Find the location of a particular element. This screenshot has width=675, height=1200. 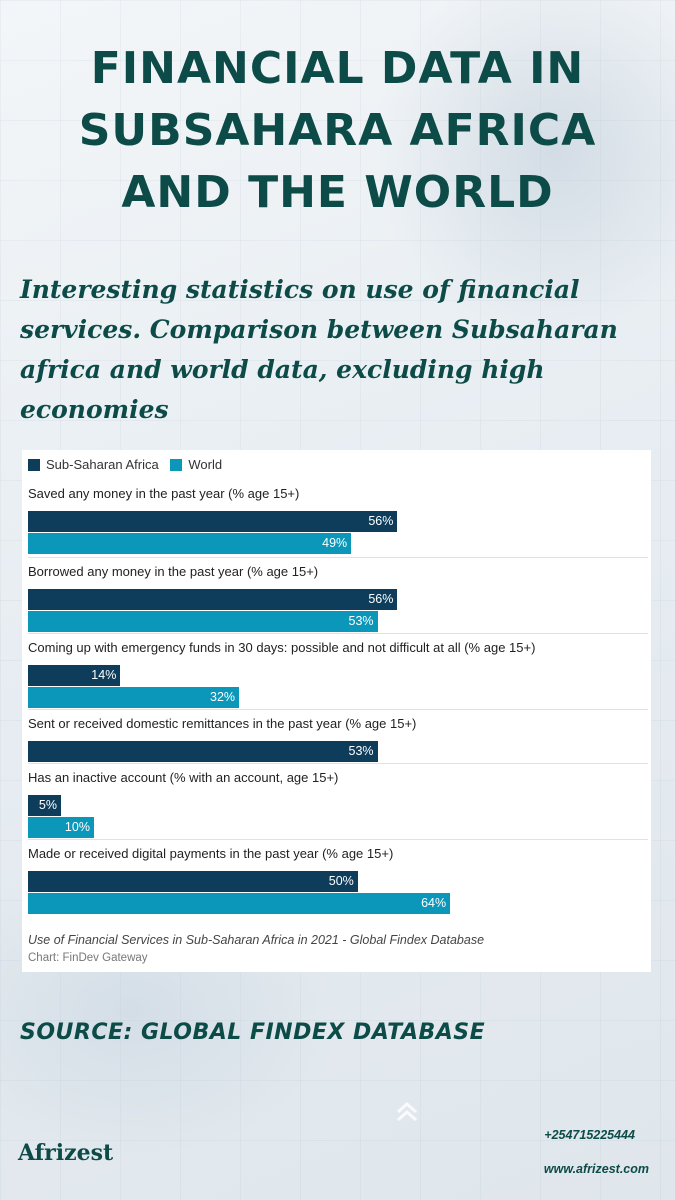

chevron-up-icon is located at coordinates (407, 1111).